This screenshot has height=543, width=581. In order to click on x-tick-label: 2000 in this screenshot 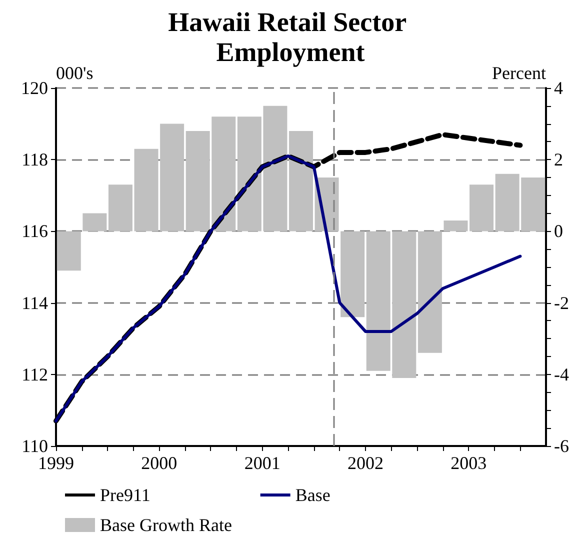, I will do `click(159, 463)`.